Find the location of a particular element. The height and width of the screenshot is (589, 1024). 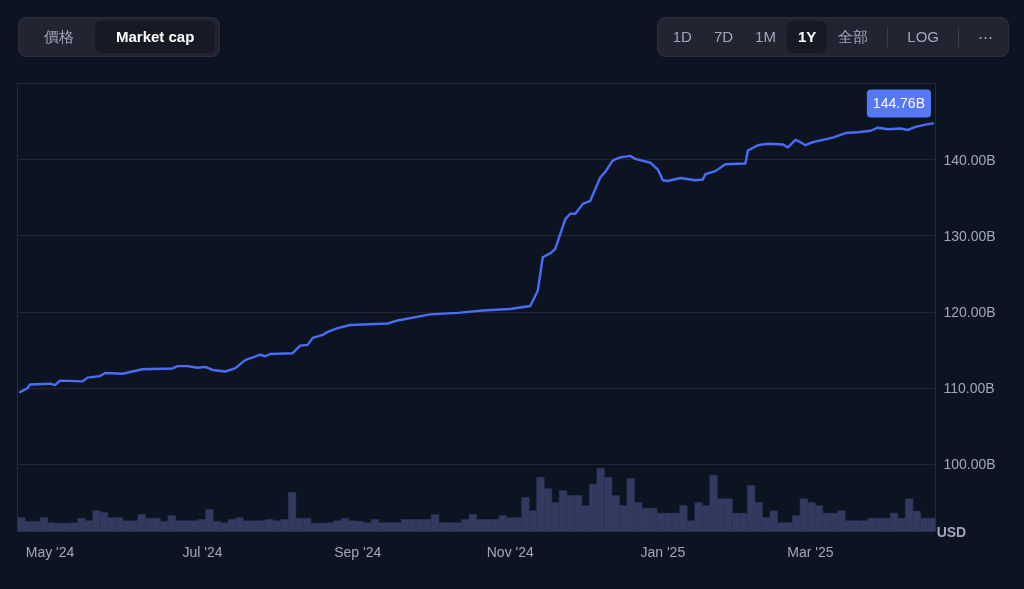

x-tick-label: Jan '25 is located at coordinates (663, 551).